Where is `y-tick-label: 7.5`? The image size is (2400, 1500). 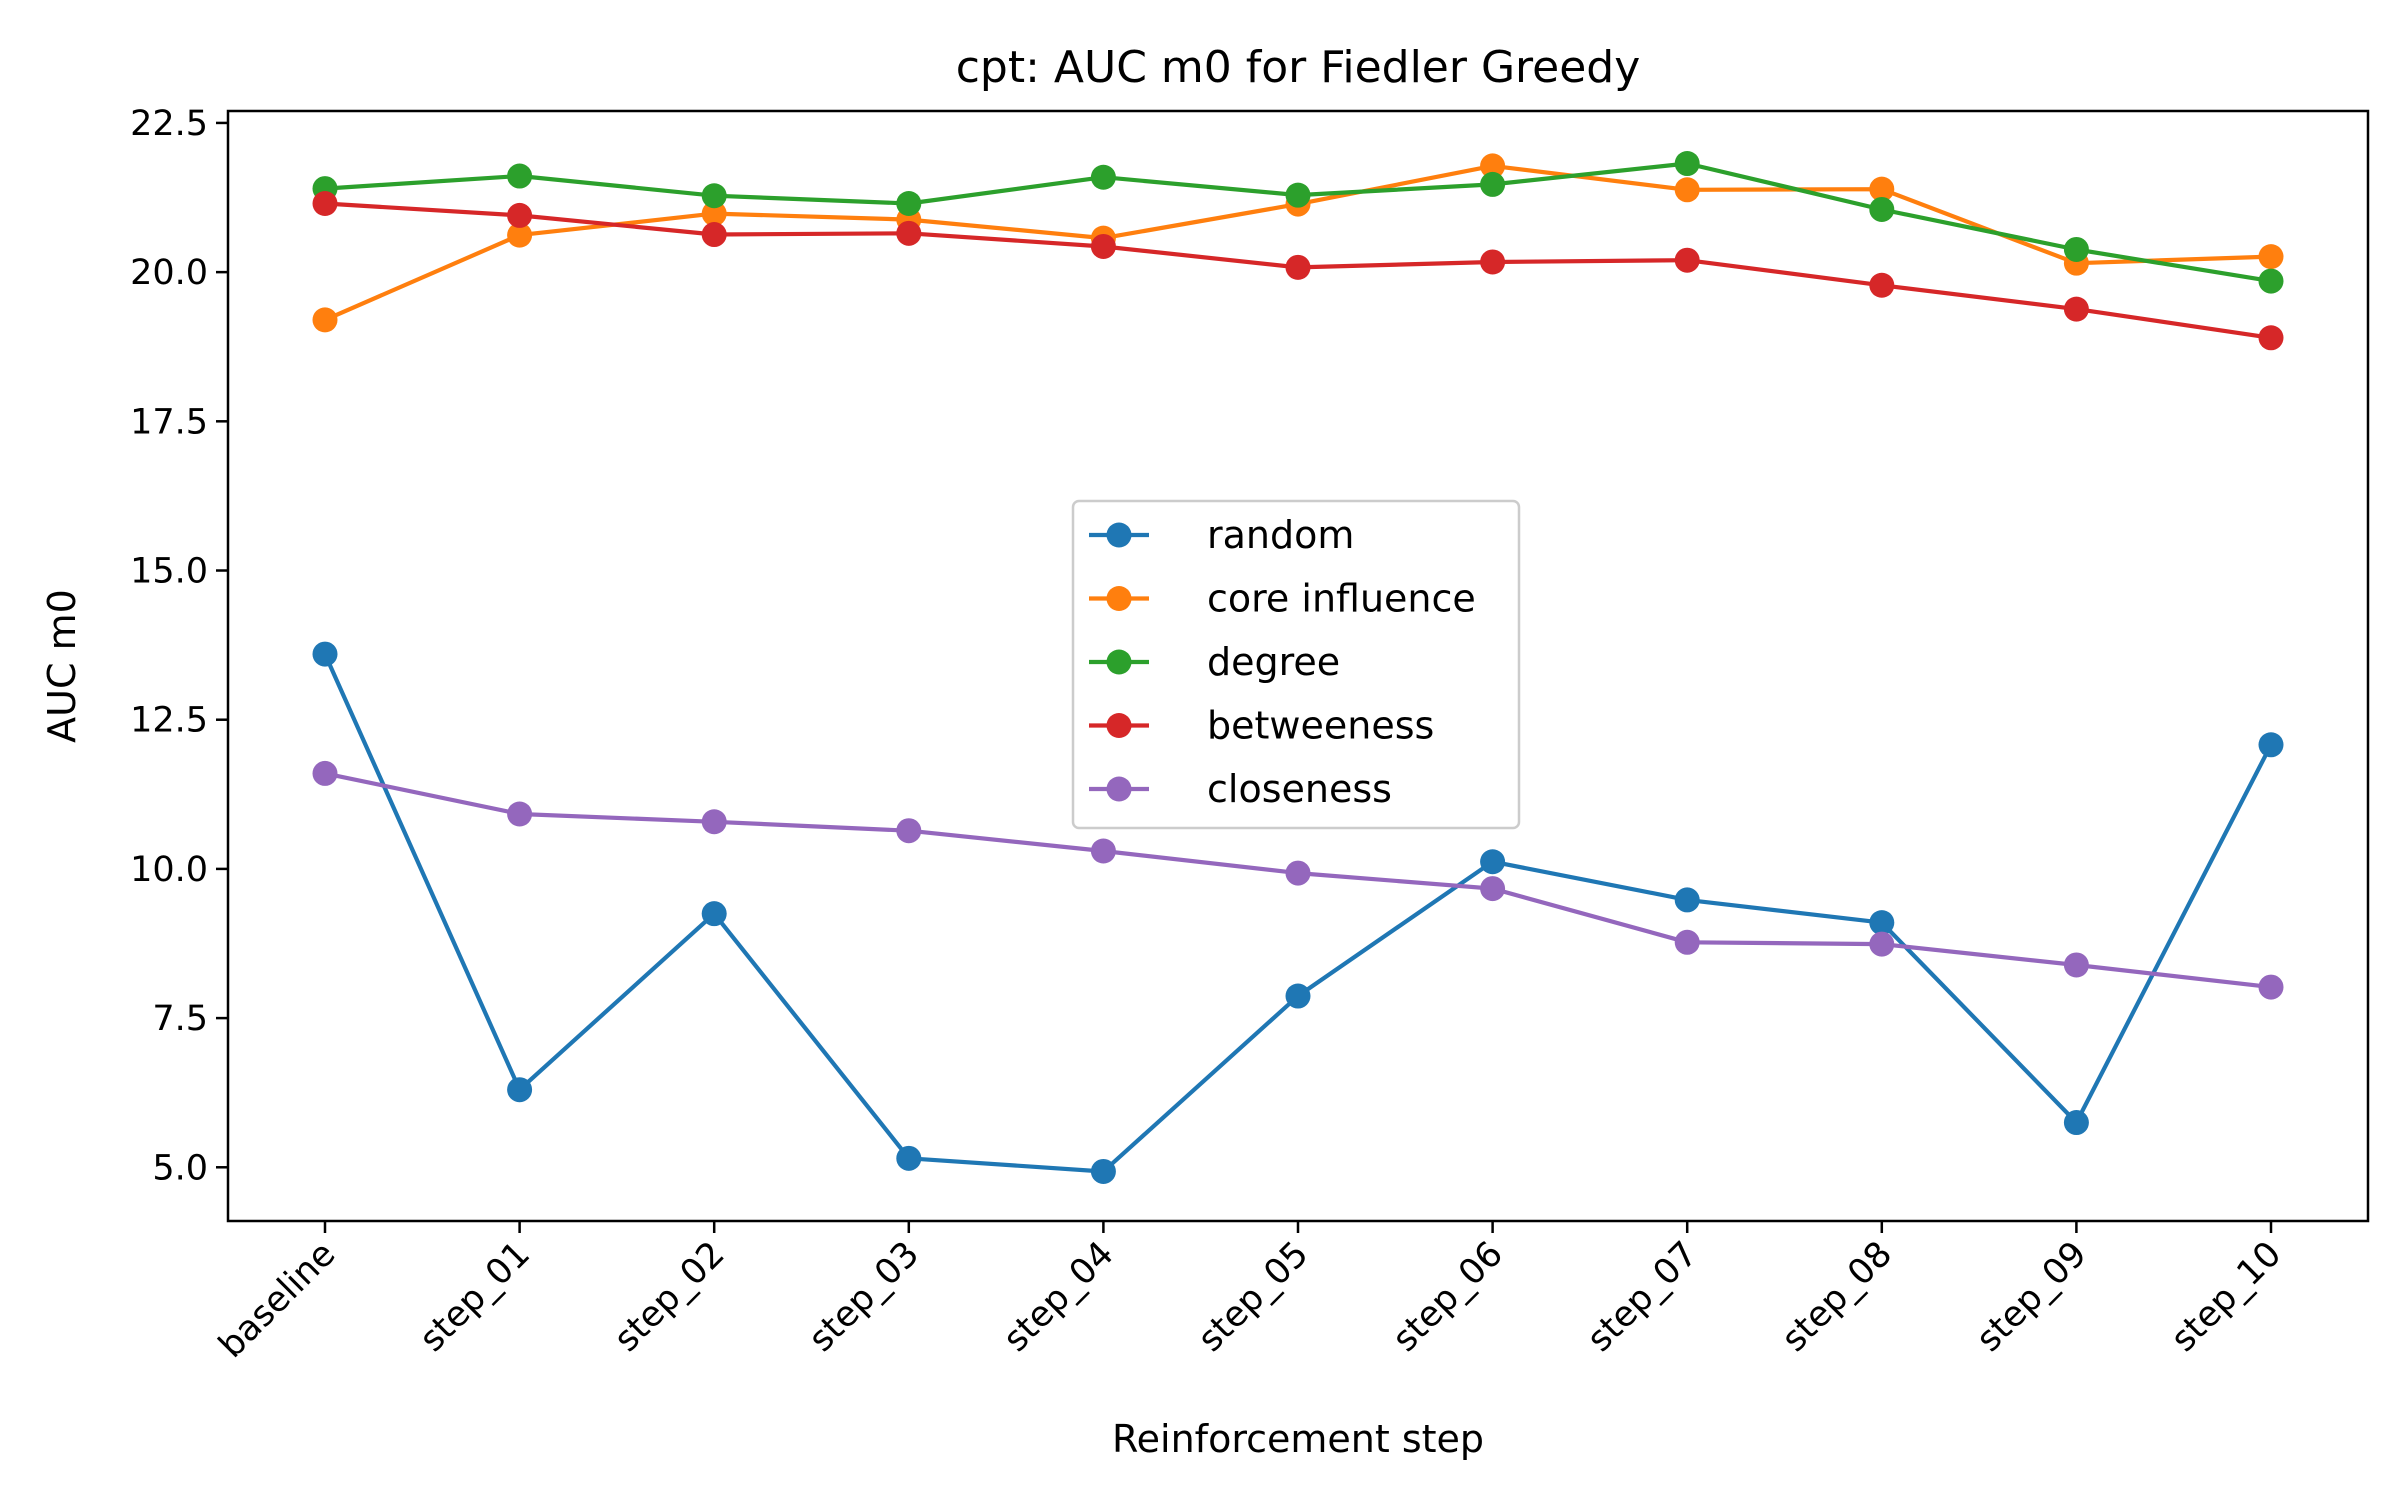
y-tick-label: 7.5 is located at coordinates (180, 1019).